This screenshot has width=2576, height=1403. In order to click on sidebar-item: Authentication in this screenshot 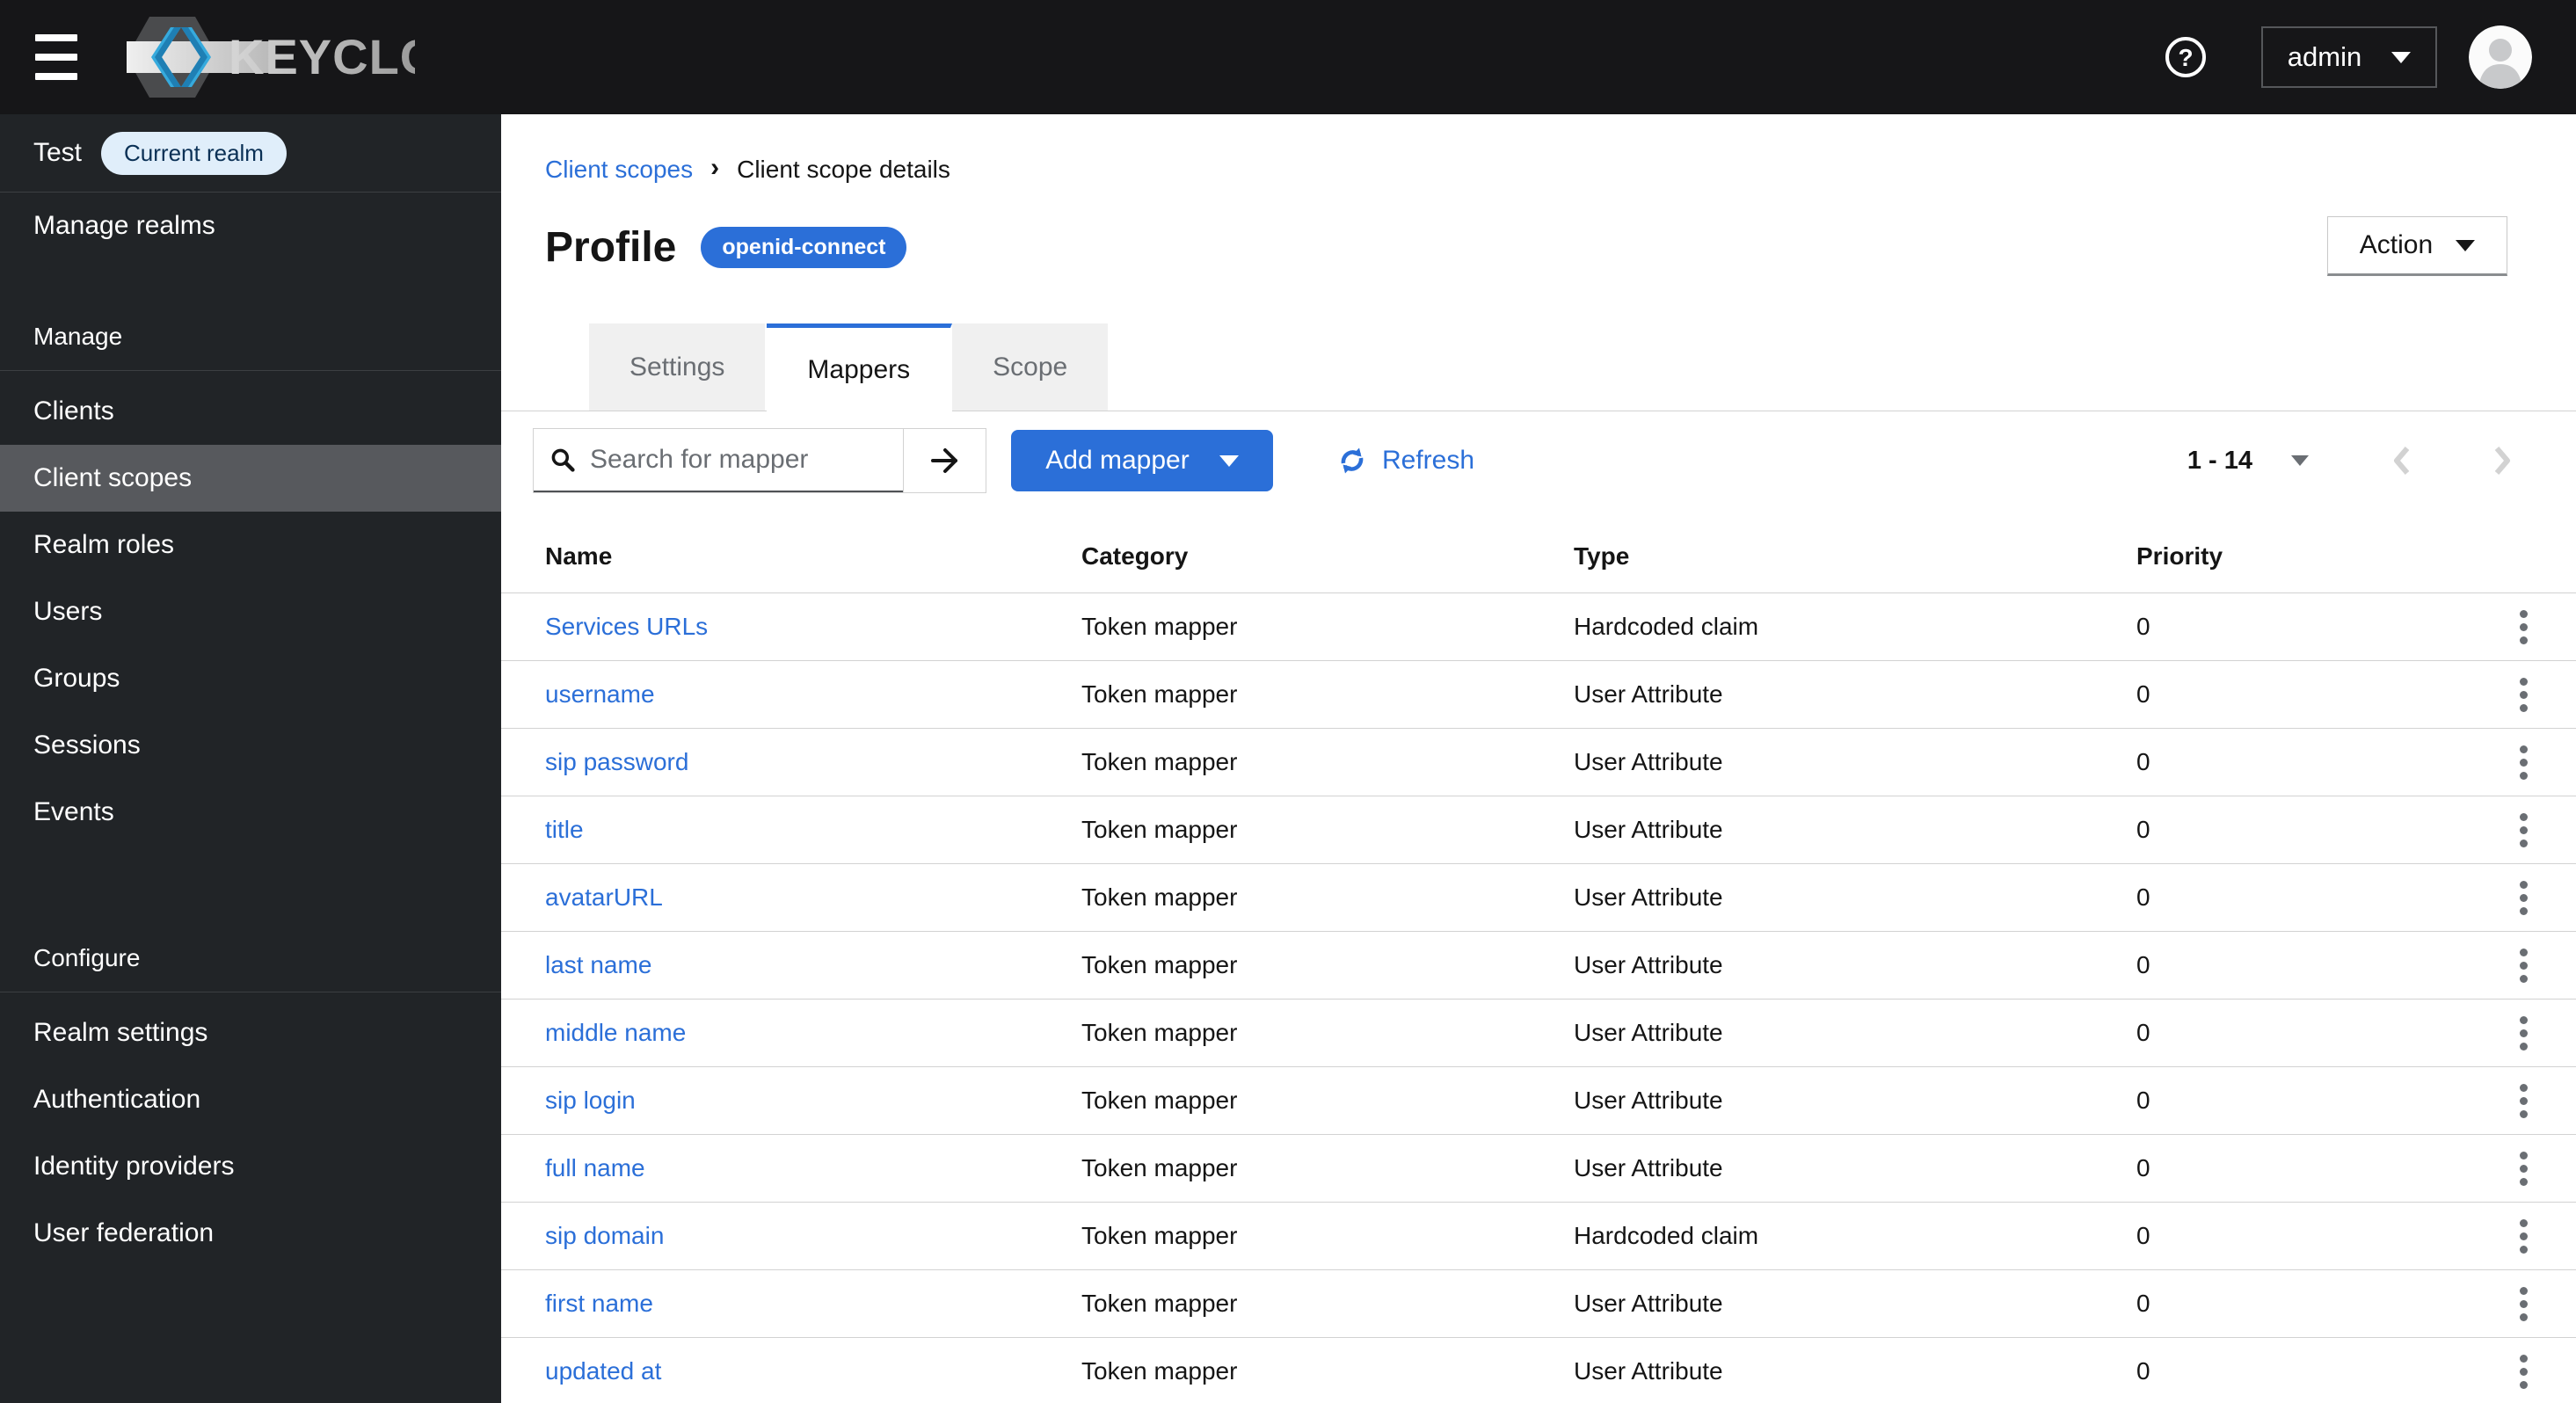, I will do `click(250, 1099)`.